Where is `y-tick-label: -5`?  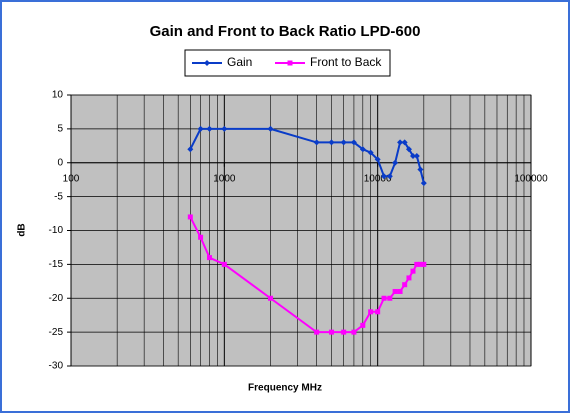
y-tick-label: -5 is located at coordinates (58, 196).